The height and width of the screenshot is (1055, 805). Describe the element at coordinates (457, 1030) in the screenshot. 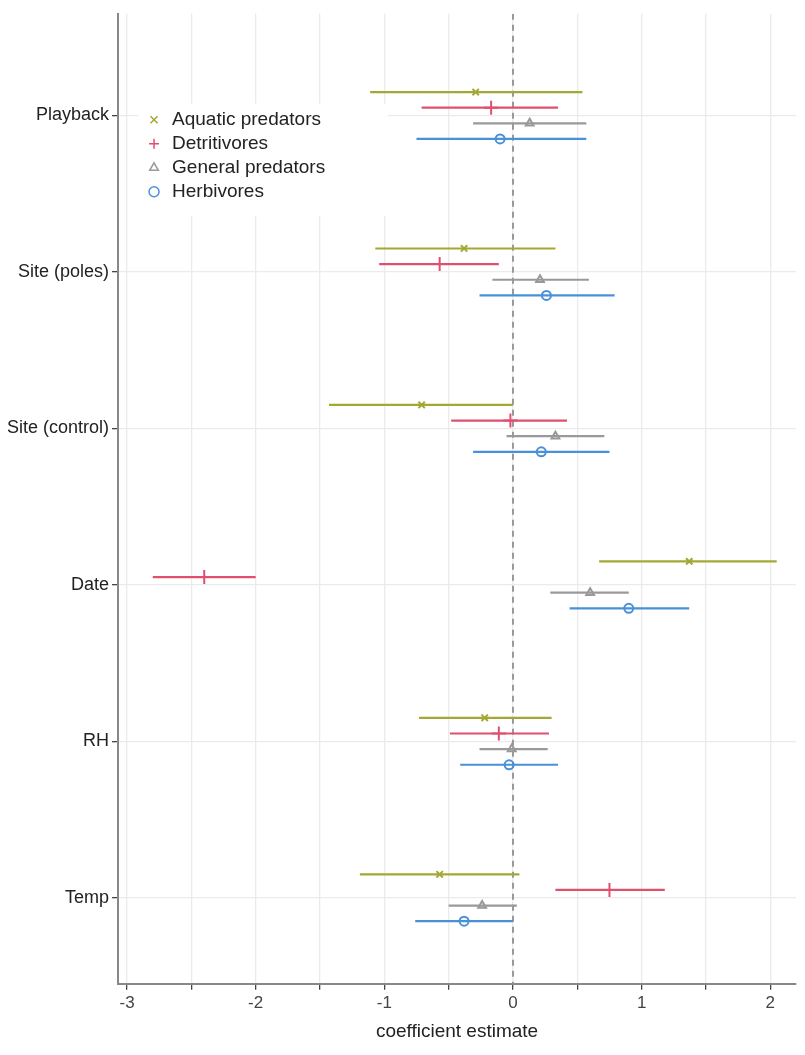

I see `x-axis-title: coefficient estimate` at that location.